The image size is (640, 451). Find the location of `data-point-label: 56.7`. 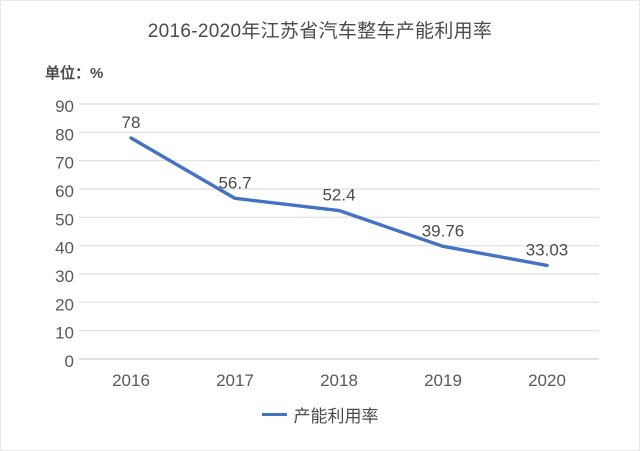

data-point-label: 56.7 is located at coordinates (234, 182).